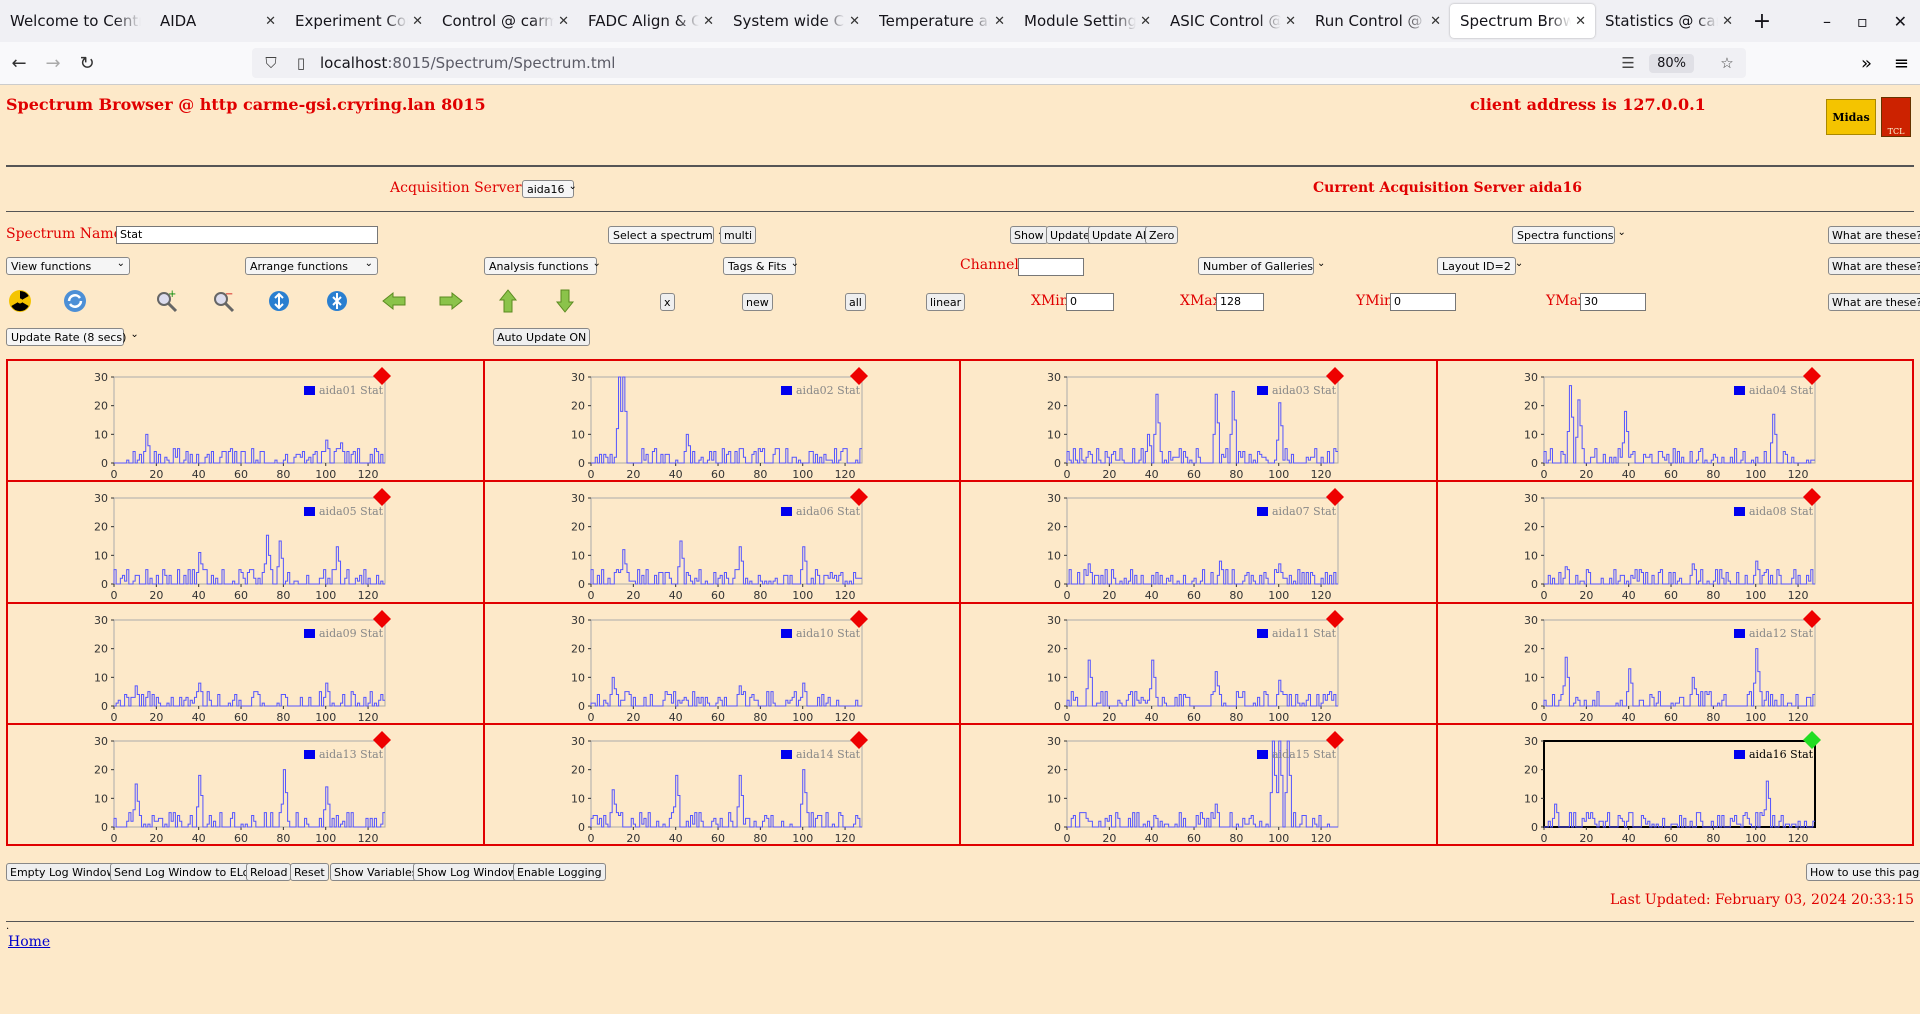  What do you see at coordinates (1090, 302) in the screenshot?
I see `xmin-input: 0` at bounding box center [1090, 302].